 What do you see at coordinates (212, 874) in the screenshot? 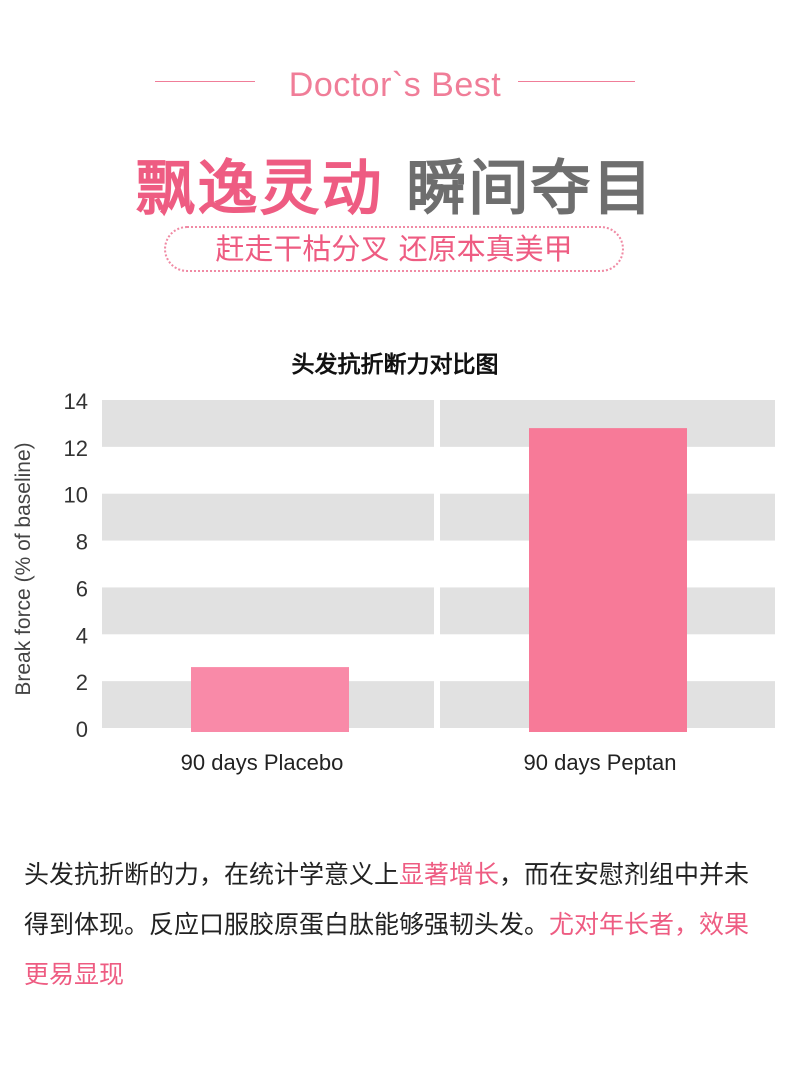
I see `caption-text-1: 头发抗折断的力，在统计学意义上` at bounding box center [212, 874].